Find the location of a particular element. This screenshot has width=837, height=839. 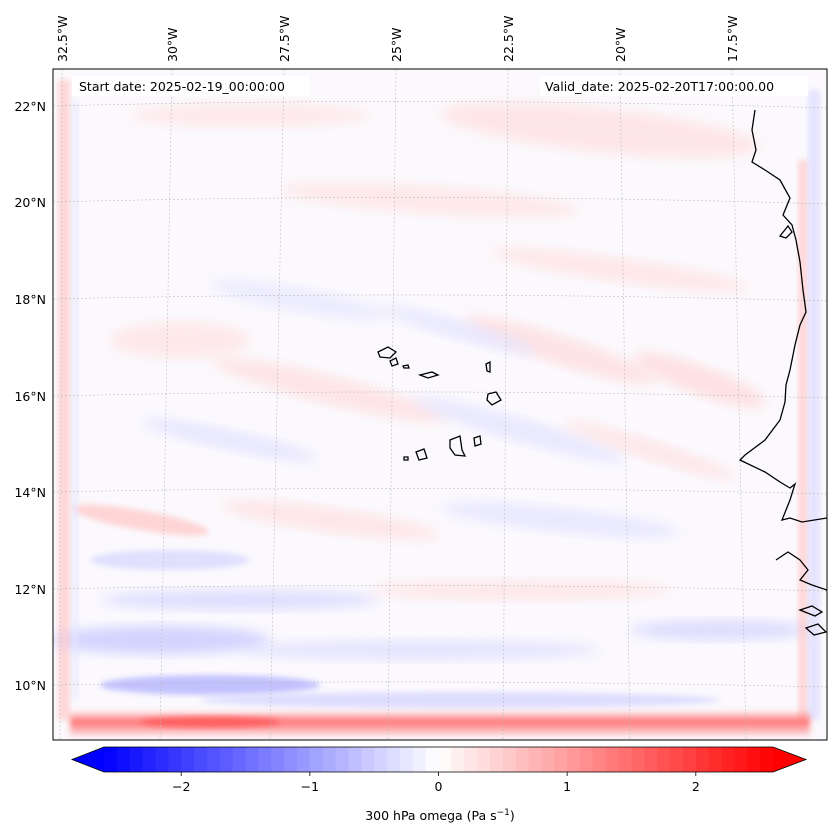

lat-label: 16°N is located at coordinates (30, 396).